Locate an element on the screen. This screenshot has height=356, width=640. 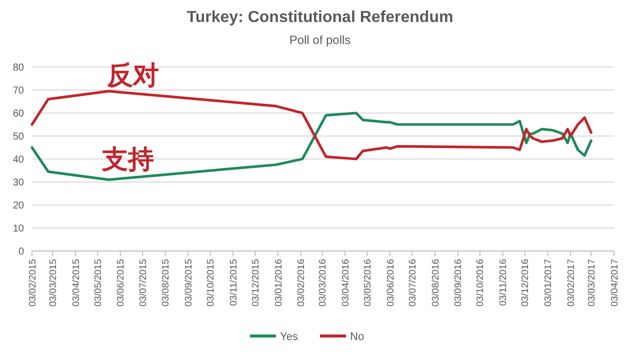
x-tick-label: 03/04/2017 is located at coordinates (614, 283).